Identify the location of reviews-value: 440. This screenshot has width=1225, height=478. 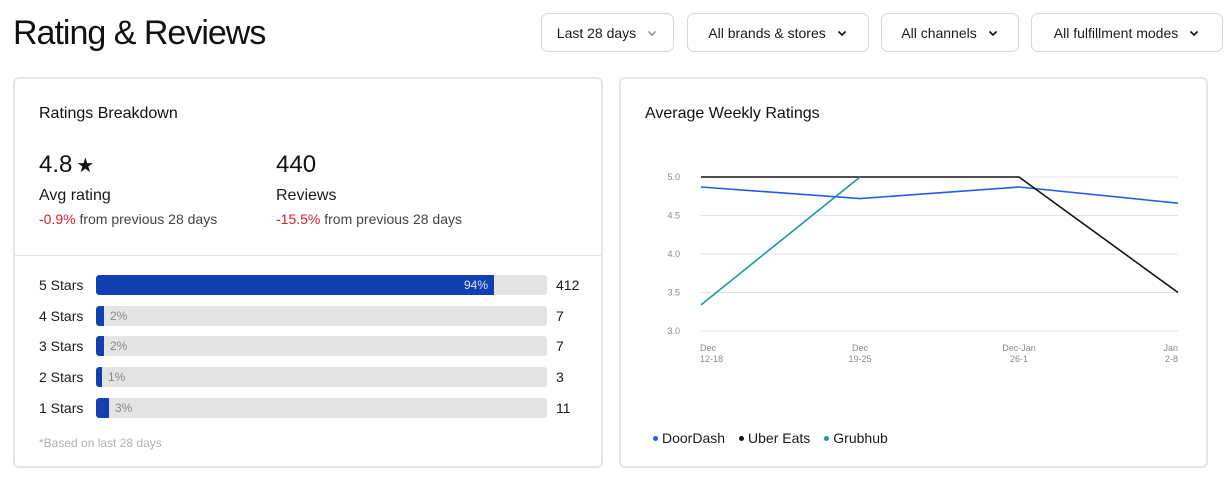
(296, 164).